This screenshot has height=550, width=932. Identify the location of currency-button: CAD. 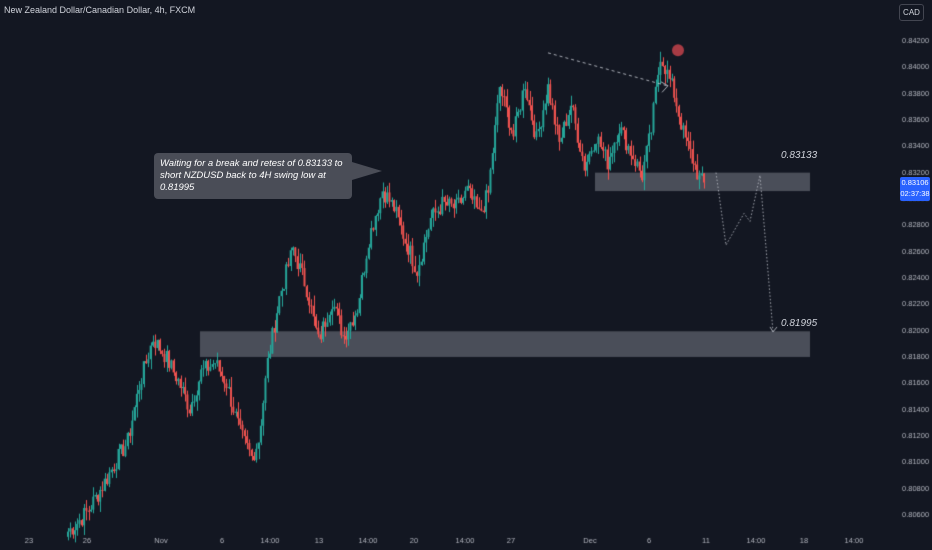
(911, 12).